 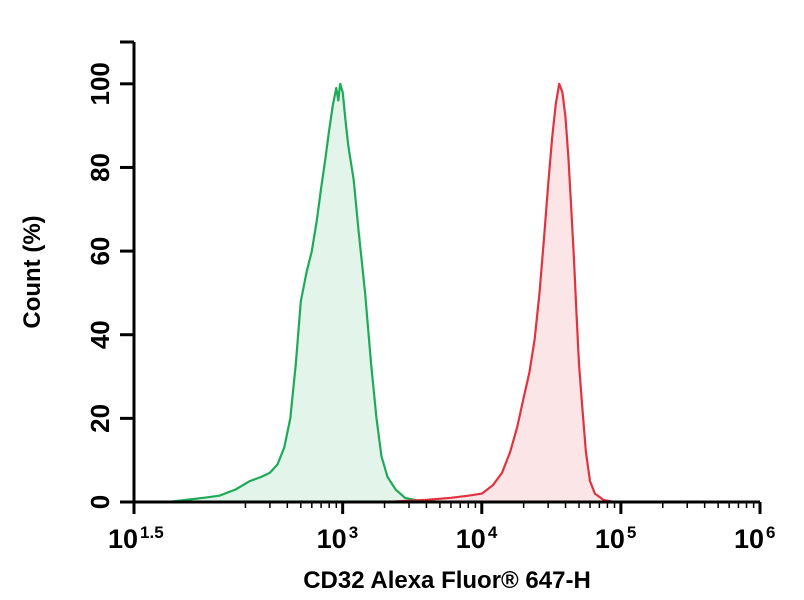 What do you see at coordinates (100, 167) in the screenshot?
I see `y-tick-label-80: 80` at bounding box center [100, 167].